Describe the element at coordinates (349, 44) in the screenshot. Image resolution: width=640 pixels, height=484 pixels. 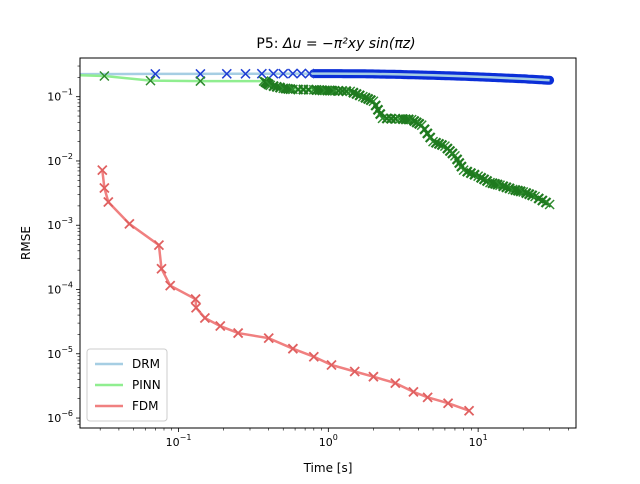
I see `chart-title-math: Δu = −π²xy sin(πz)` at that location.